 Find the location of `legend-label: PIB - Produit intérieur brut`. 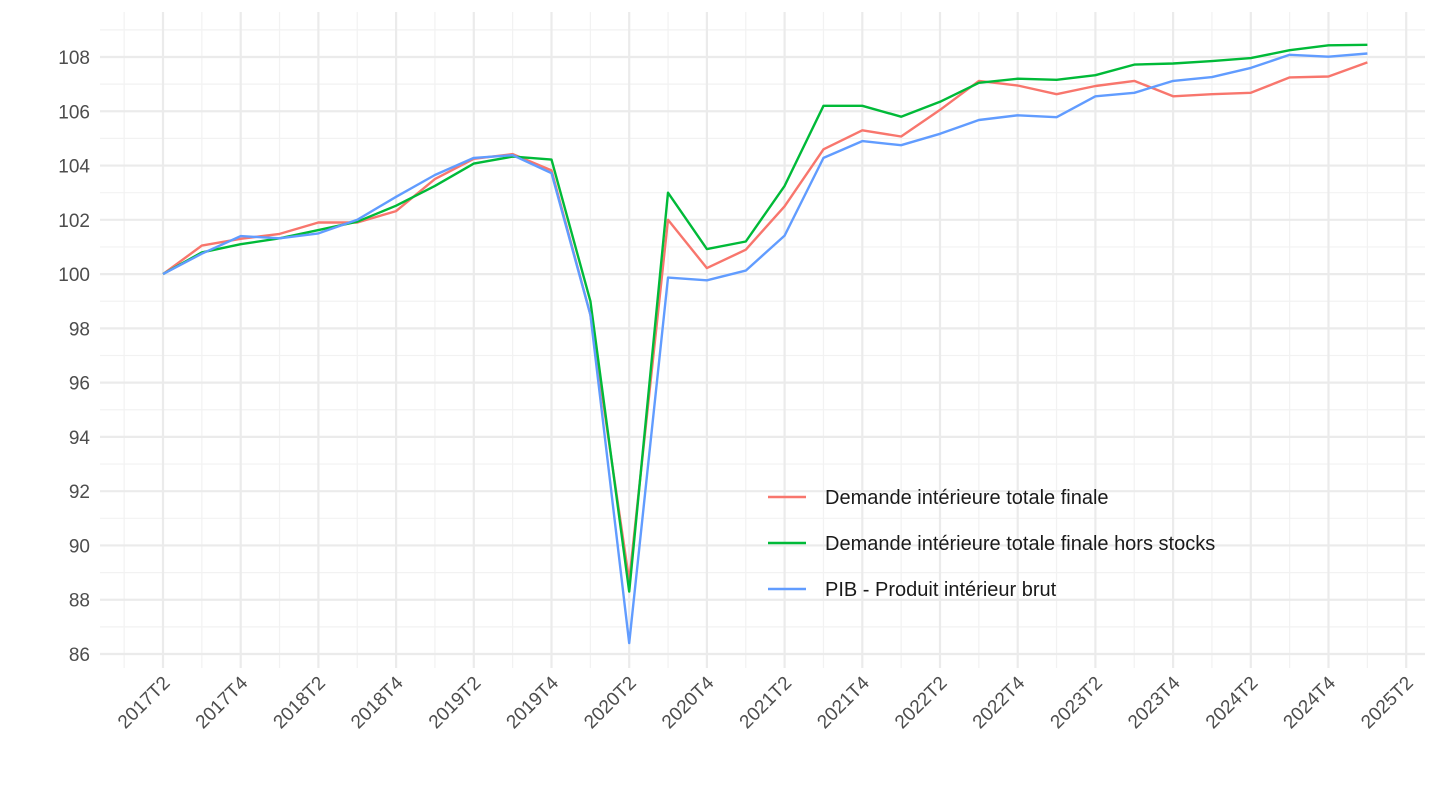

legend-label: PIB - Produit intérieur brut is located at coordinates (941, 590).